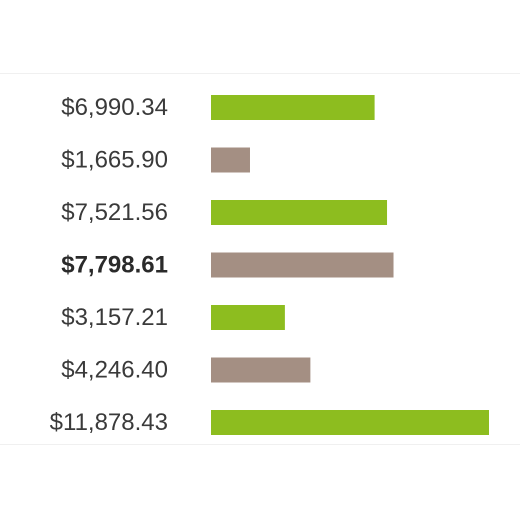  Describe the element at coordinates (114, 212) in the screenshot. I see `bar-label-3: $7,521.56` at that location.